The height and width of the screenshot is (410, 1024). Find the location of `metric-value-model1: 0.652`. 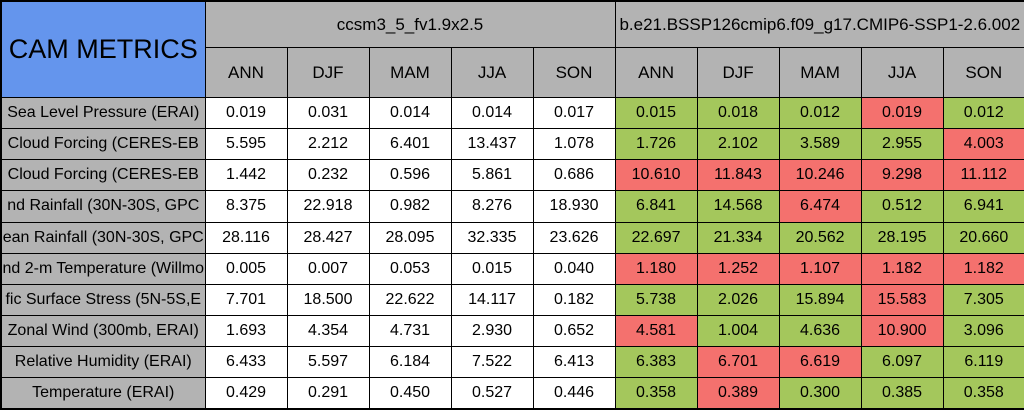

metric-value-model1: 0.652 is located at coordinates (574, 331).